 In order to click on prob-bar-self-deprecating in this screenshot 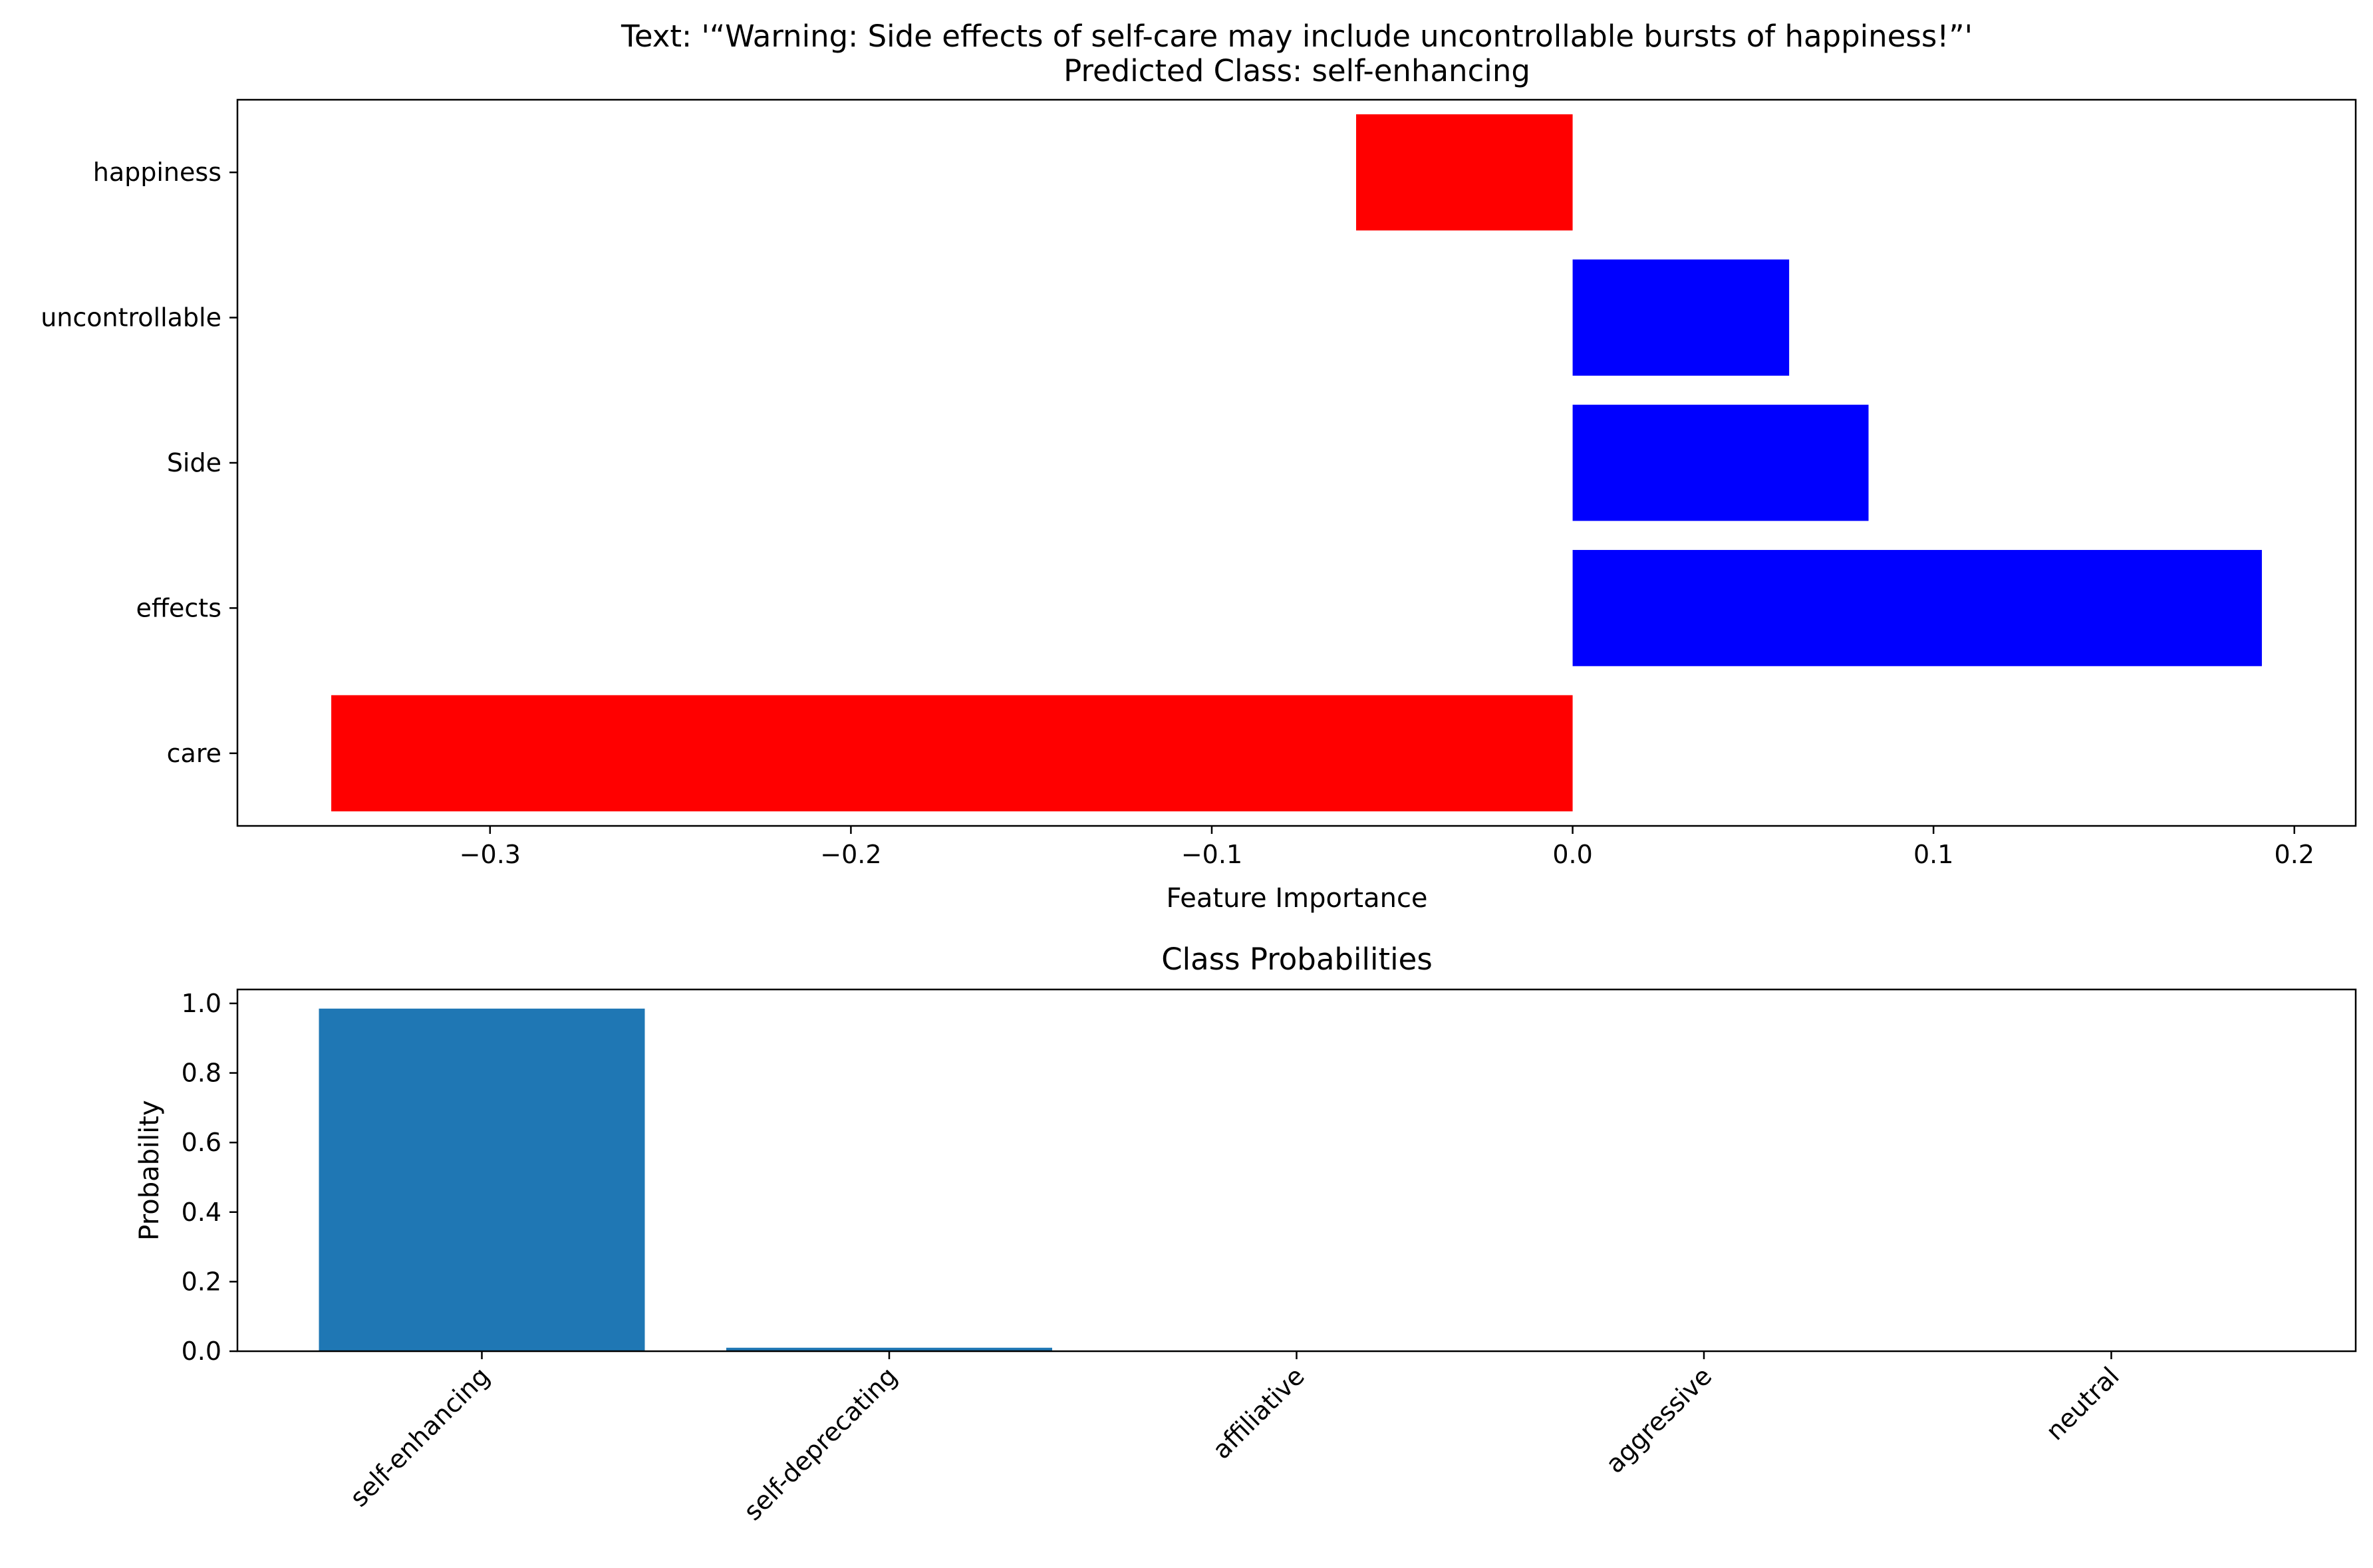, I will do `click(889, 1349)`.